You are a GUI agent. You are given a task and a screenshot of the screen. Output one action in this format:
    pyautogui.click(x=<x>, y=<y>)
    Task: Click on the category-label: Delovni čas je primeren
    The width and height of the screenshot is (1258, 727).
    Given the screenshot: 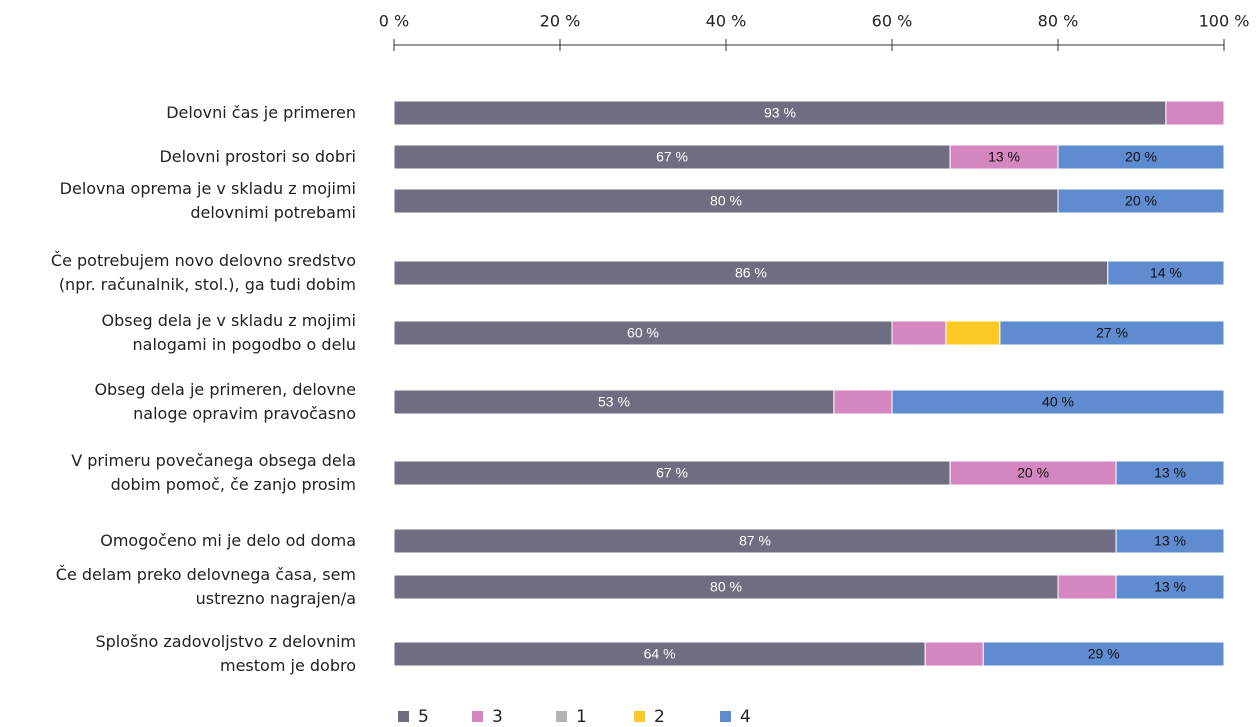 What is the action you would take?
    pyautogui.click(x=261, y=112)
    